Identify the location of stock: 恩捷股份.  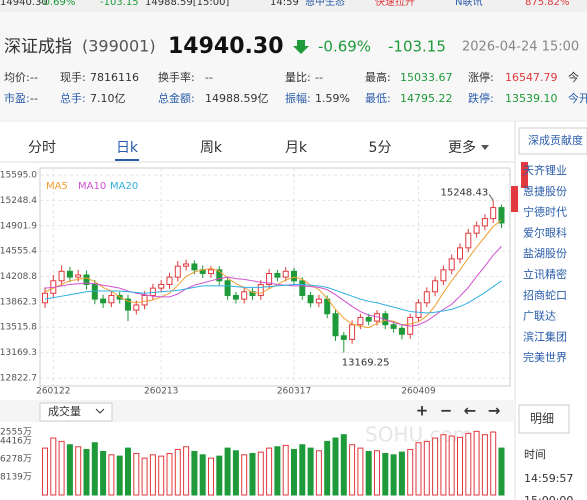
(545, 191).